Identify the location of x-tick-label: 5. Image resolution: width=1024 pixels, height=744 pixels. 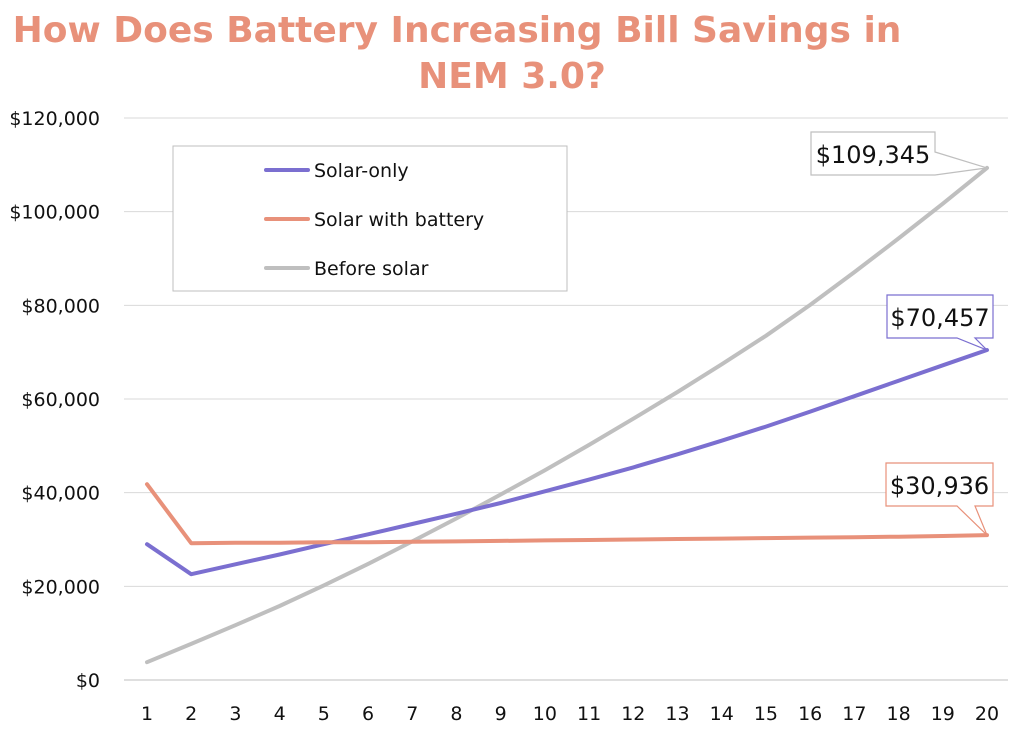
(324, 714).